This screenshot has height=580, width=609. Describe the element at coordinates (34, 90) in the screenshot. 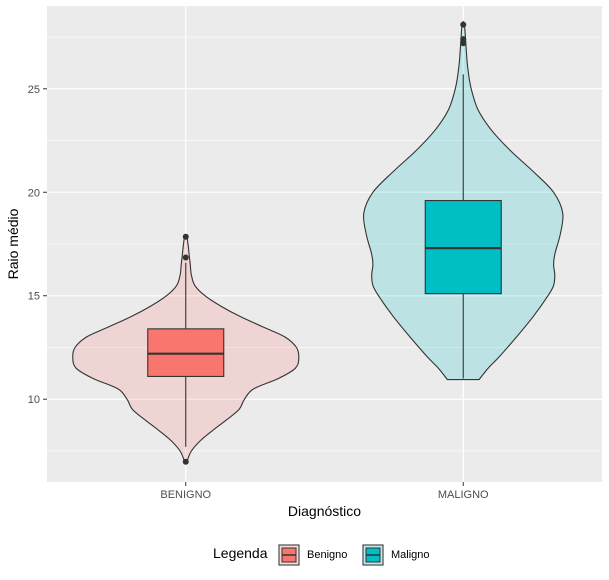

I see `y-tick-label: 25` at that location.